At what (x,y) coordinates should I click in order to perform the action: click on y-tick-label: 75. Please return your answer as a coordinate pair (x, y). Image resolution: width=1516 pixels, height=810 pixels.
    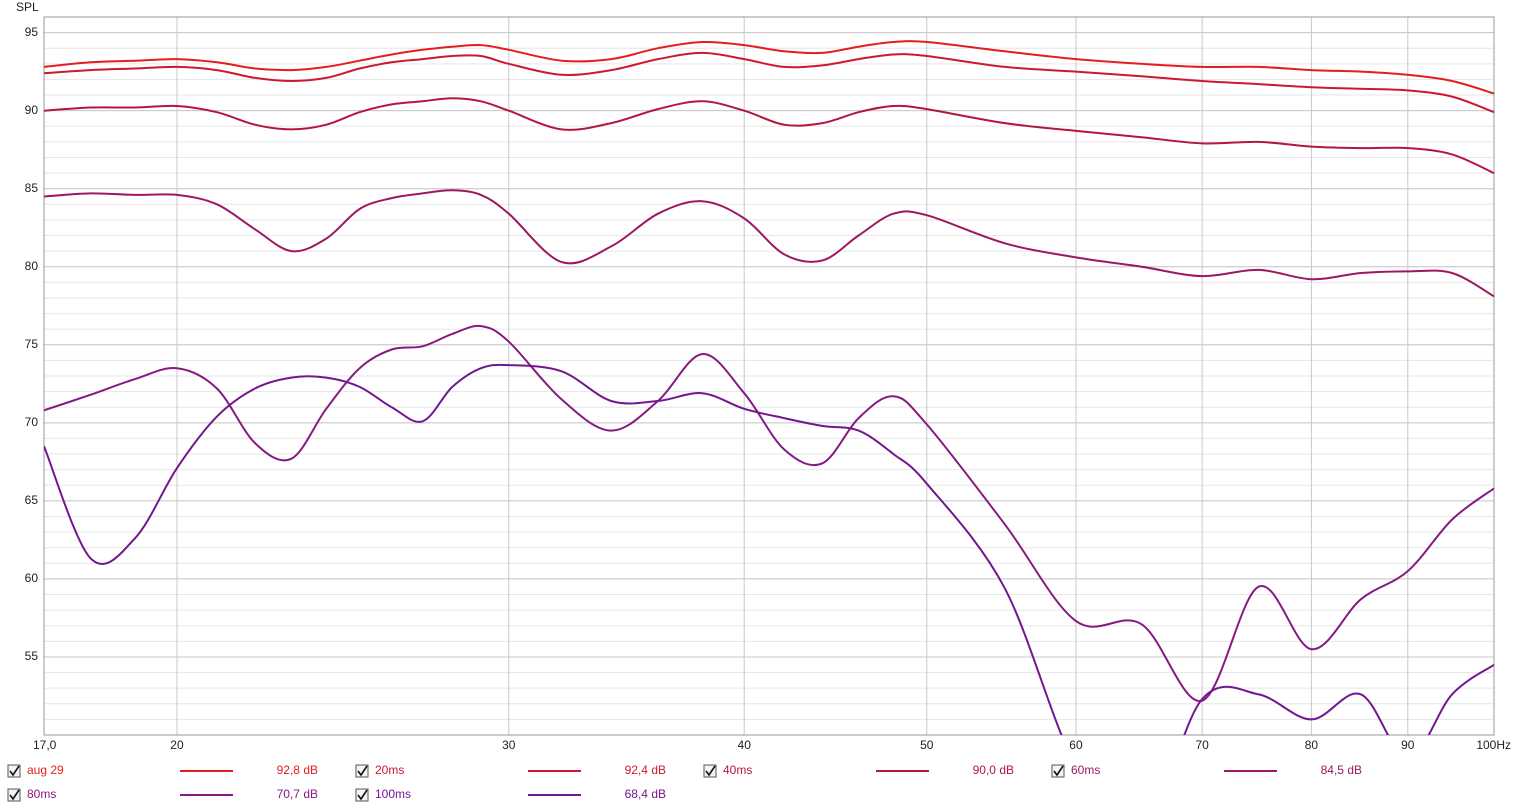
    Looking at the image, I should click on (32, 344).